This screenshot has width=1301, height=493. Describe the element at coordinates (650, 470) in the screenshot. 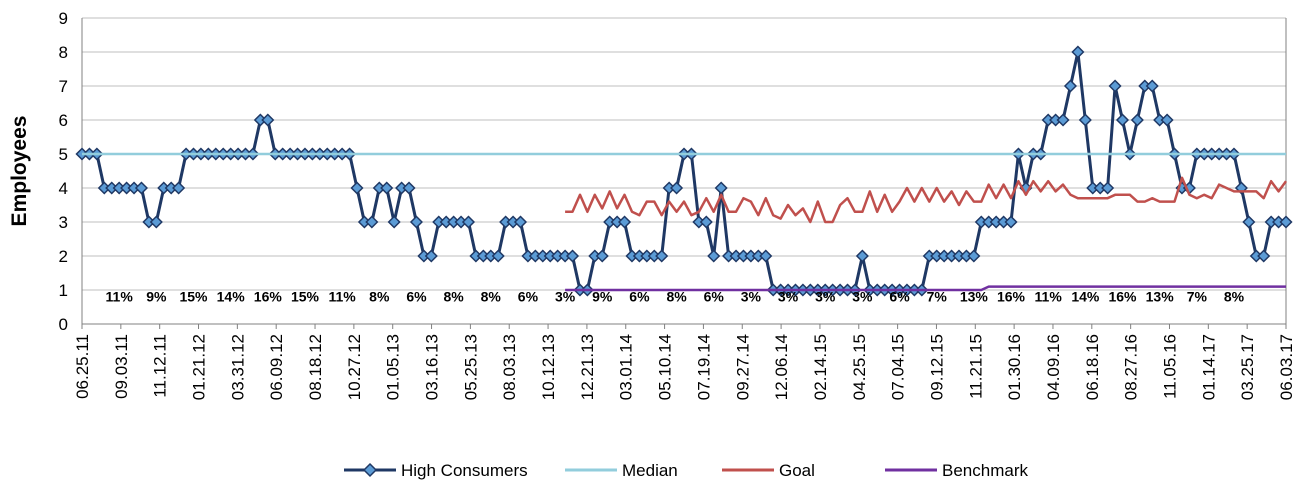

I see `legend-label-median: Median` at that location.